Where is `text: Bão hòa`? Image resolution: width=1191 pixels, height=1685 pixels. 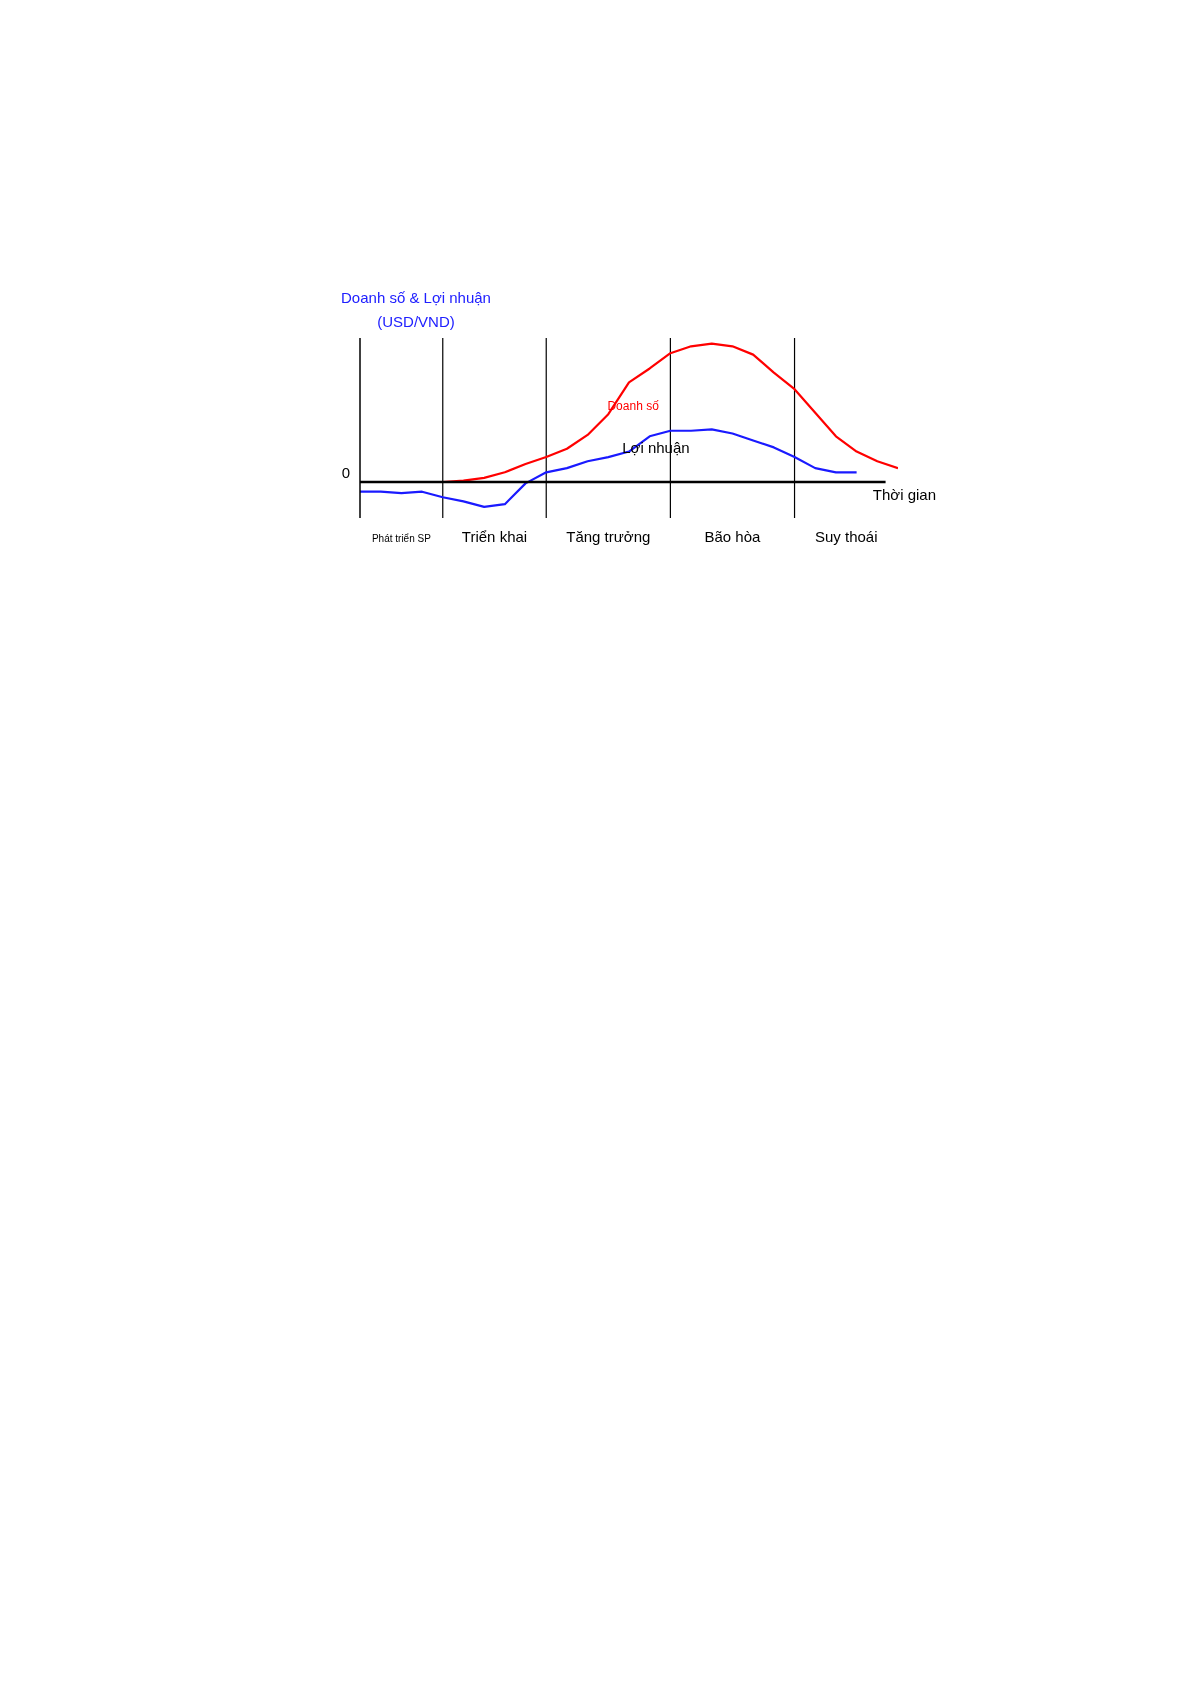 text: Bão hòa is located at coordinates (733, 536).